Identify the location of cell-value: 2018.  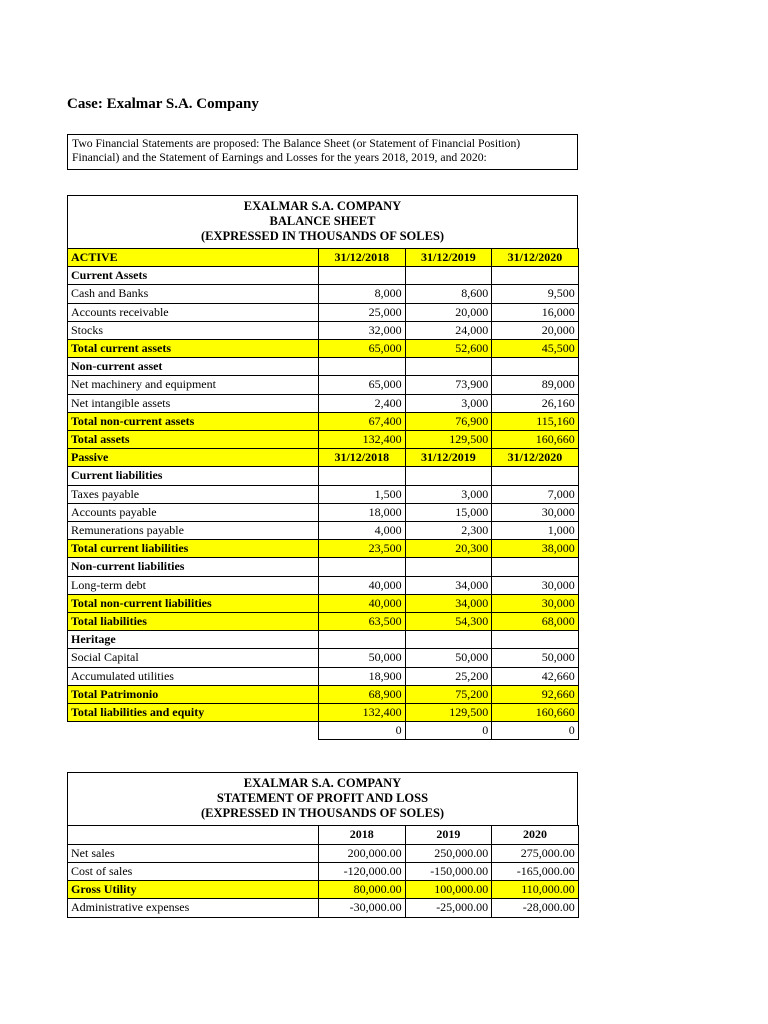
(362, 835).